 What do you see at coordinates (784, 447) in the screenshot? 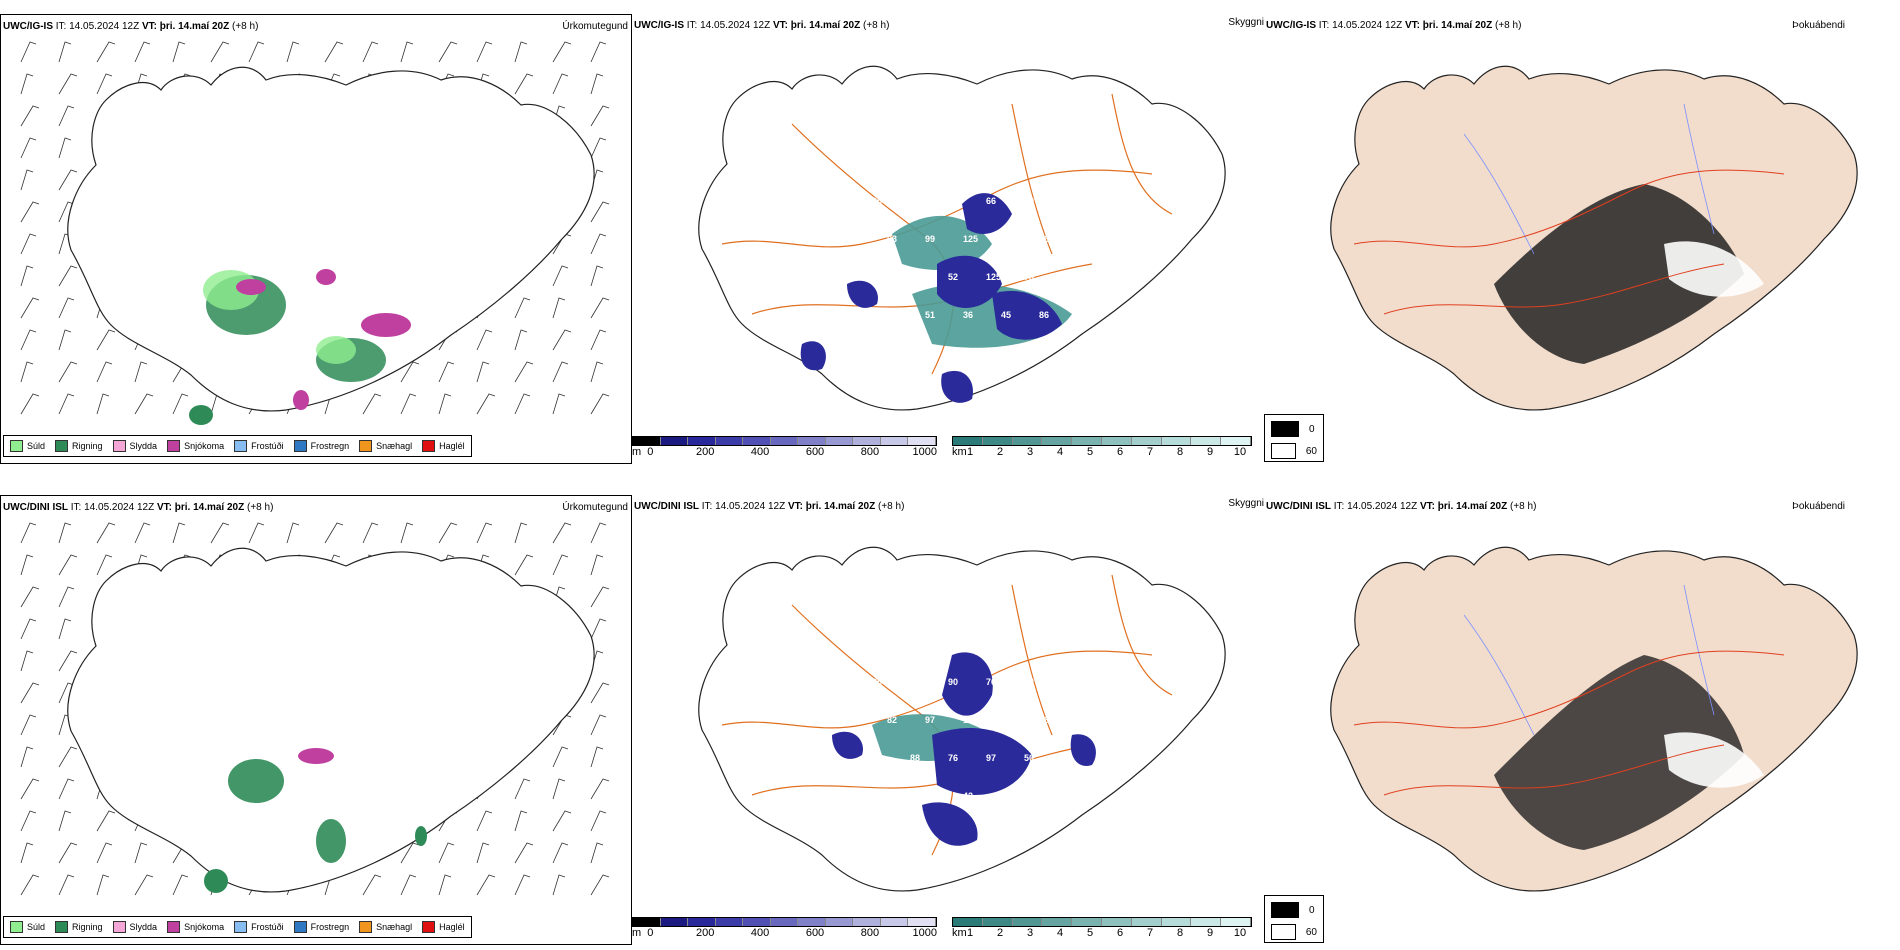
I see `cloud-base-scale: m 0 200 400 600 800 1000` at bounding box center [784, 447].